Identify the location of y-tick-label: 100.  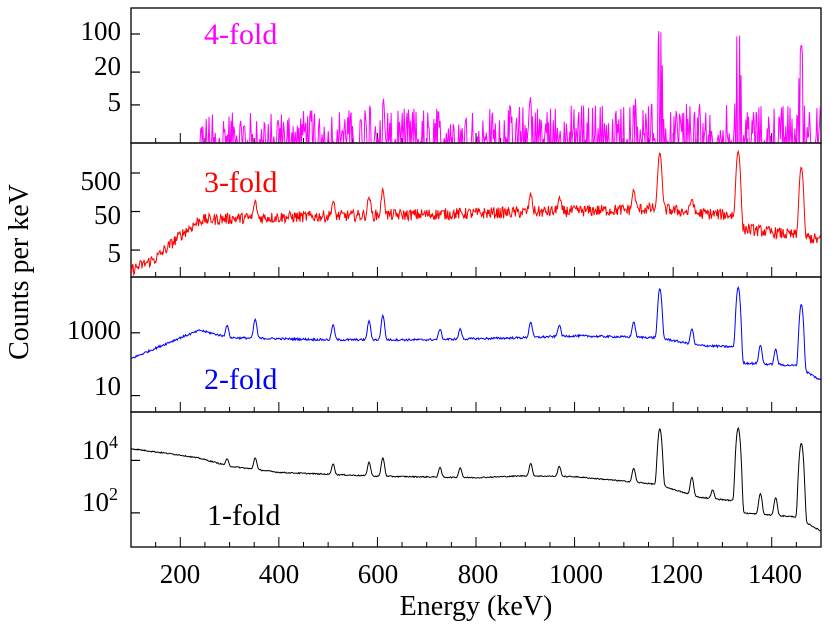
(101, 31).